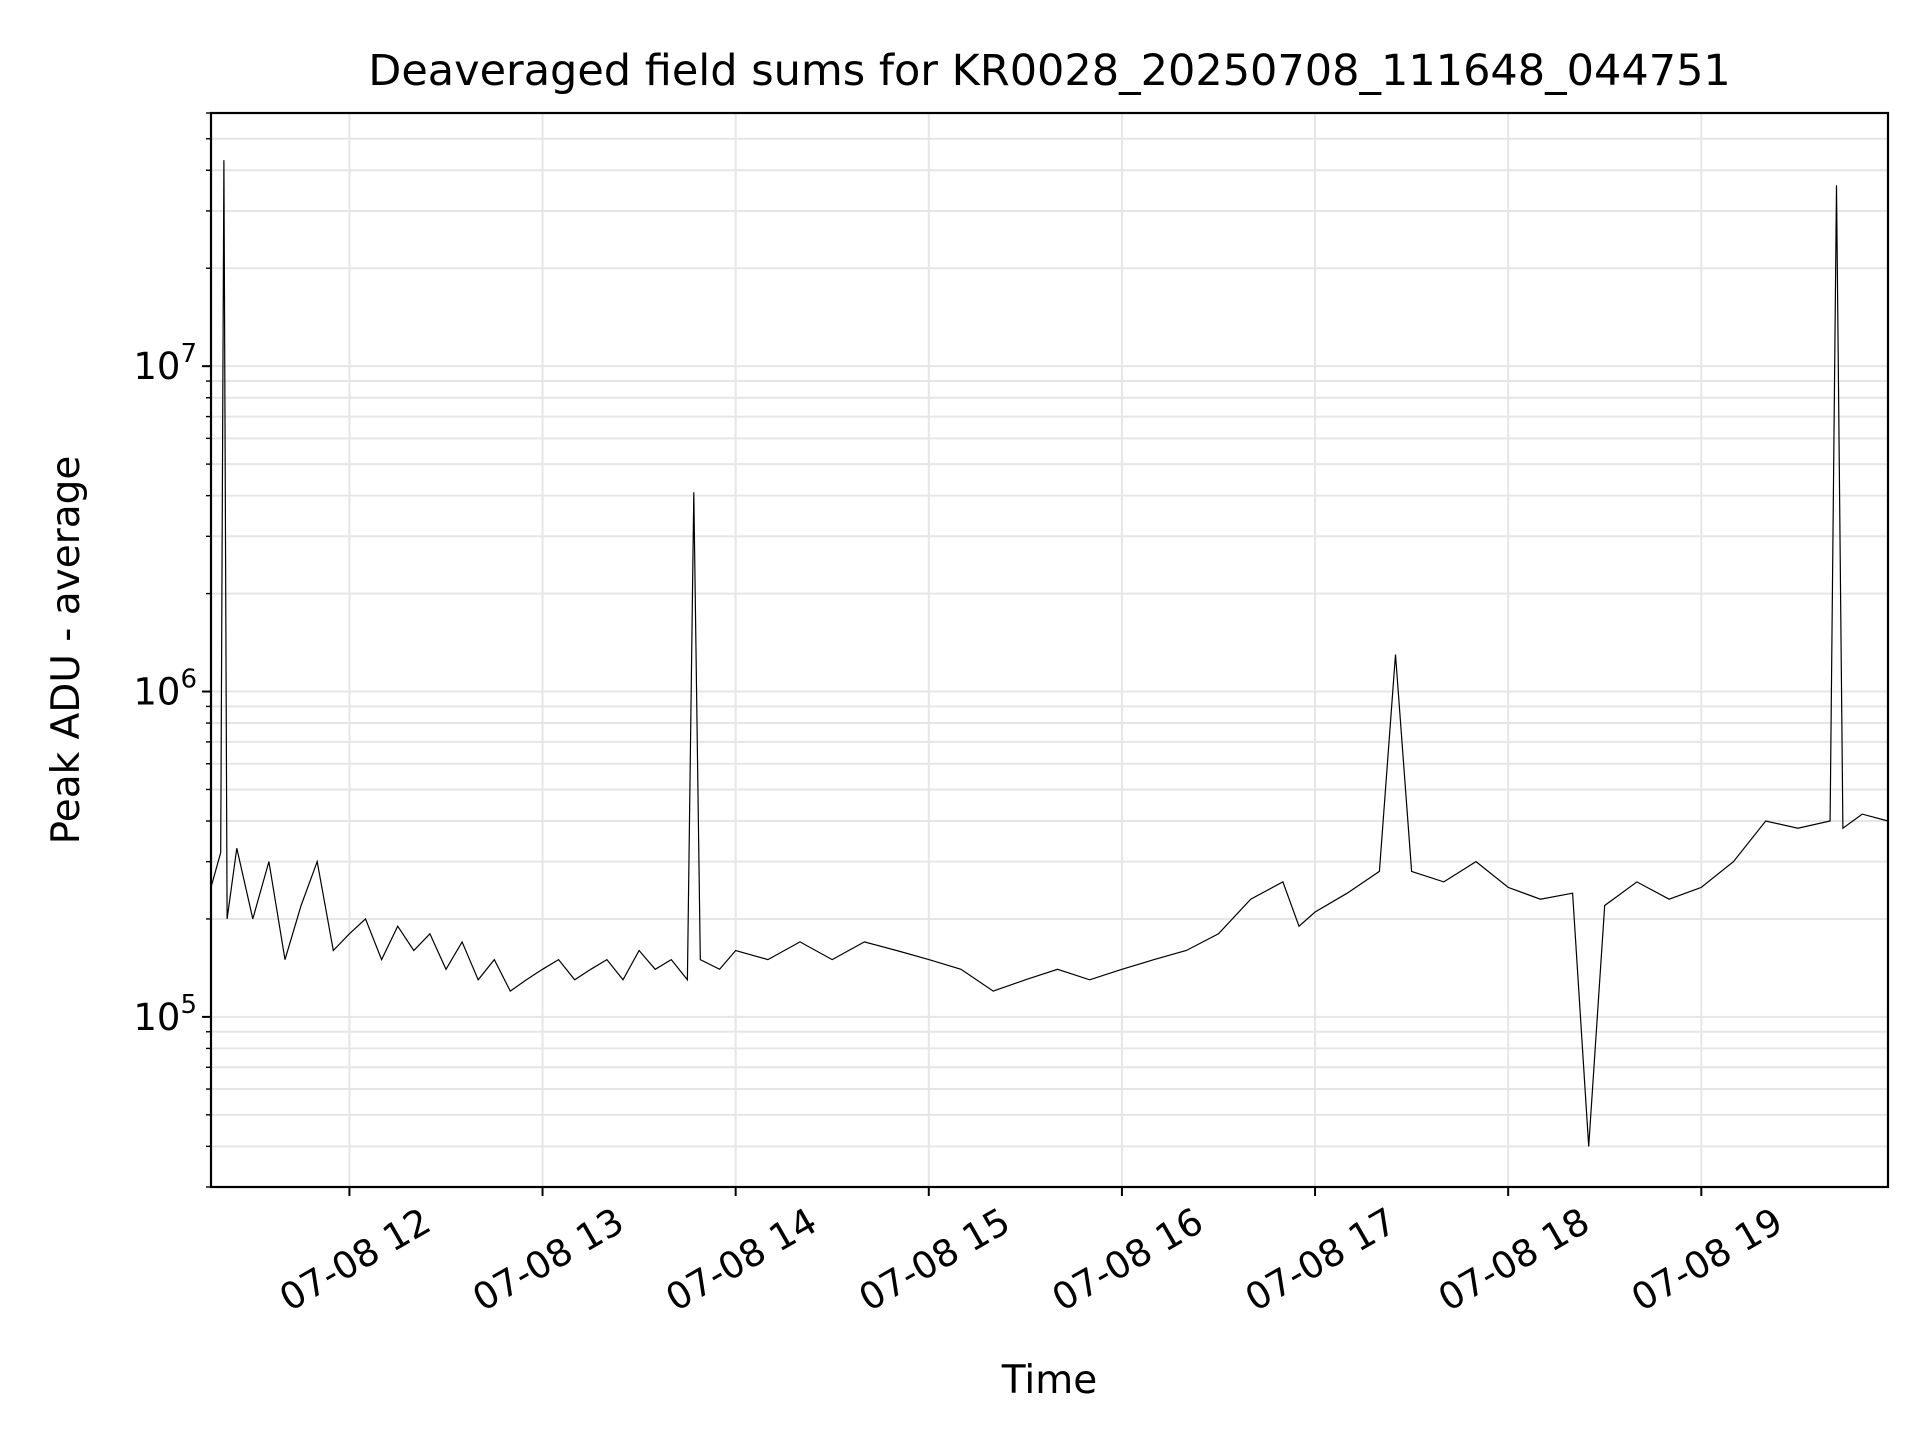  Describe the element at coordinates (165, 1014) in the screenshot. I see `y-tick-label: 10⁵` at that location.